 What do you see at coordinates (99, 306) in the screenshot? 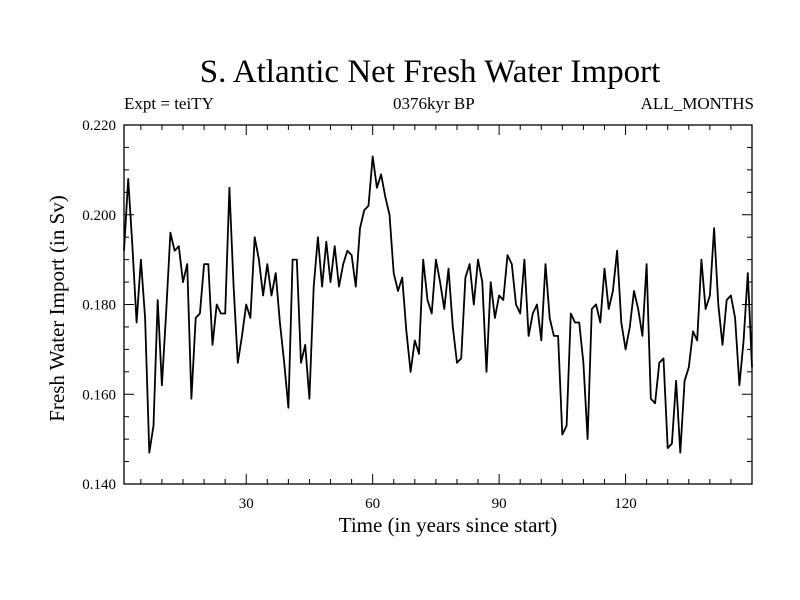
I see `y-tick-label: 0.180` at bounding box center [99, 306].